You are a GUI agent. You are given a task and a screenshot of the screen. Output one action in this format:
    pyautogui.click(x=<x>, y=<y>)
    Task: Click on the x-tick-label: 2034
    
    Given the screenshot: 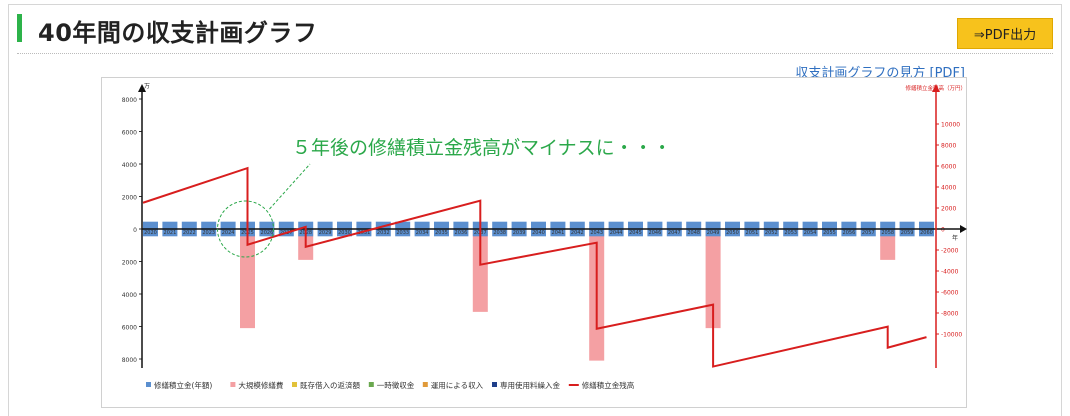 What is the action you would take?
    pyautogui.click(x=422, y=233)
    